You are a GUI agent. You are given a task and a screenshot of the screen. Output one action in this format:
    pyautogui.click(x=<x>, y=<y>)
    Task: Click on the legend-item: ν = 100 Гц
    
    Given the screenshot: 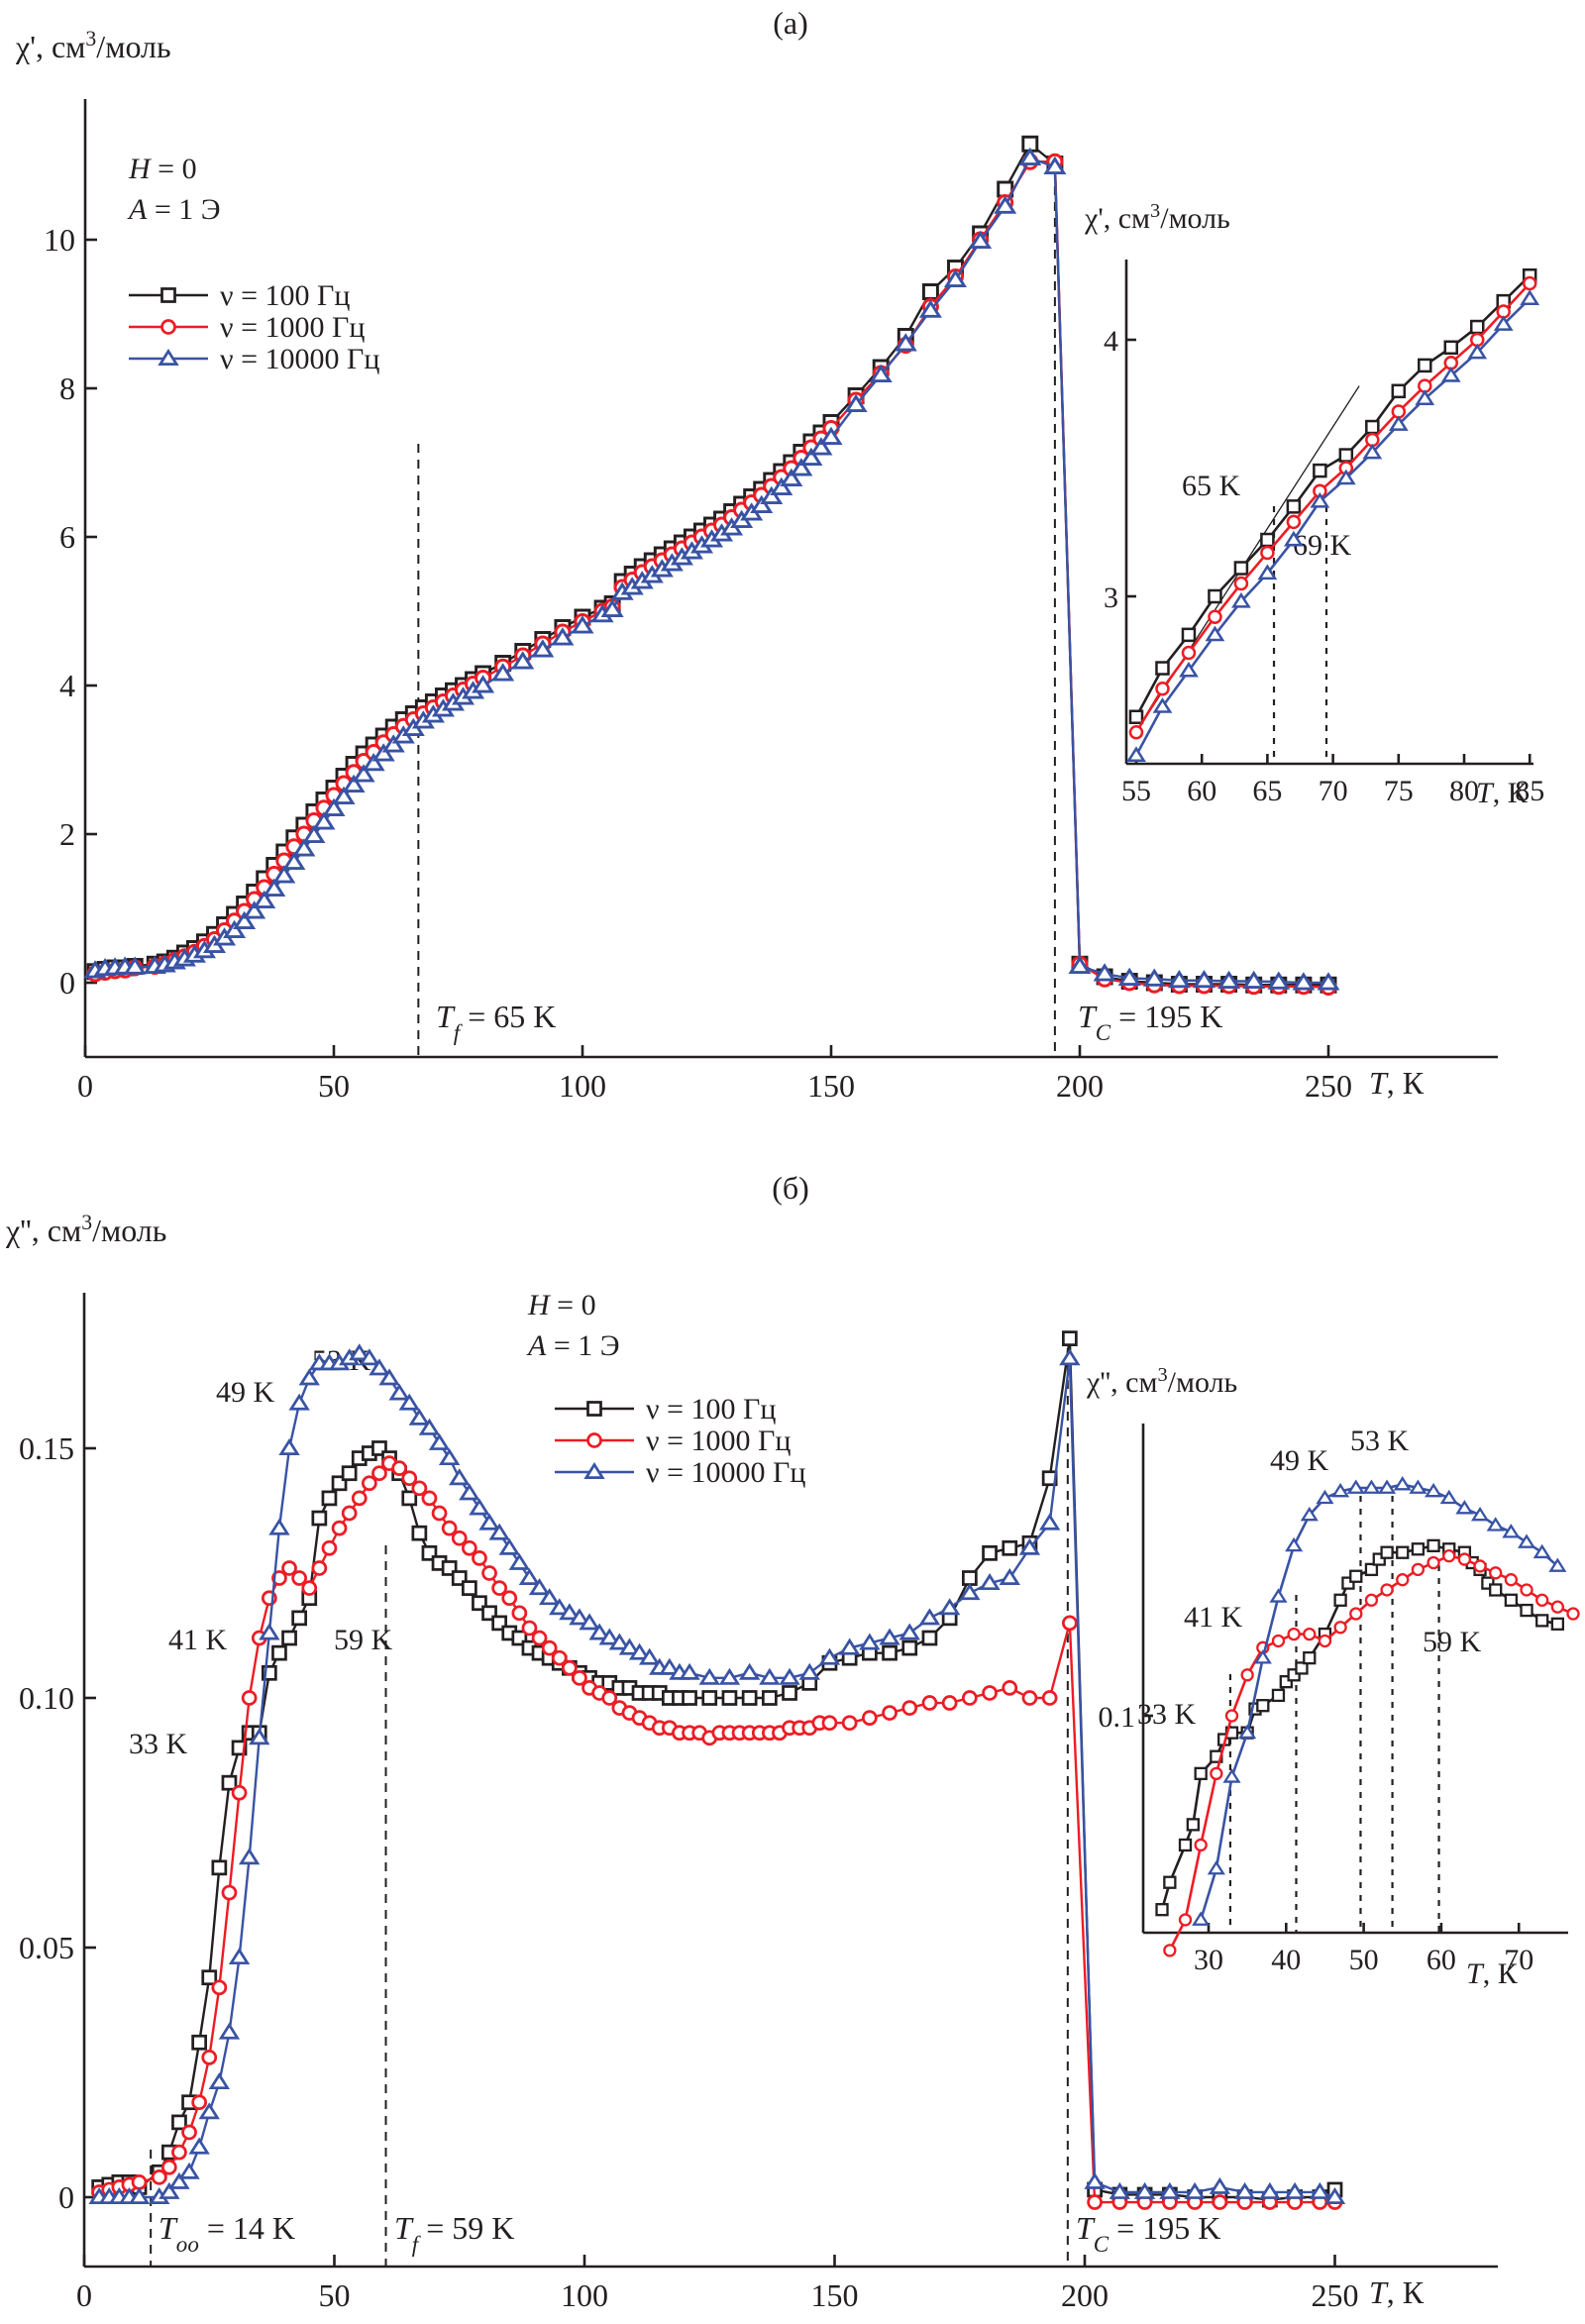 What is the action you would take?
    pyautogui.click(x=665, y=1409)
    